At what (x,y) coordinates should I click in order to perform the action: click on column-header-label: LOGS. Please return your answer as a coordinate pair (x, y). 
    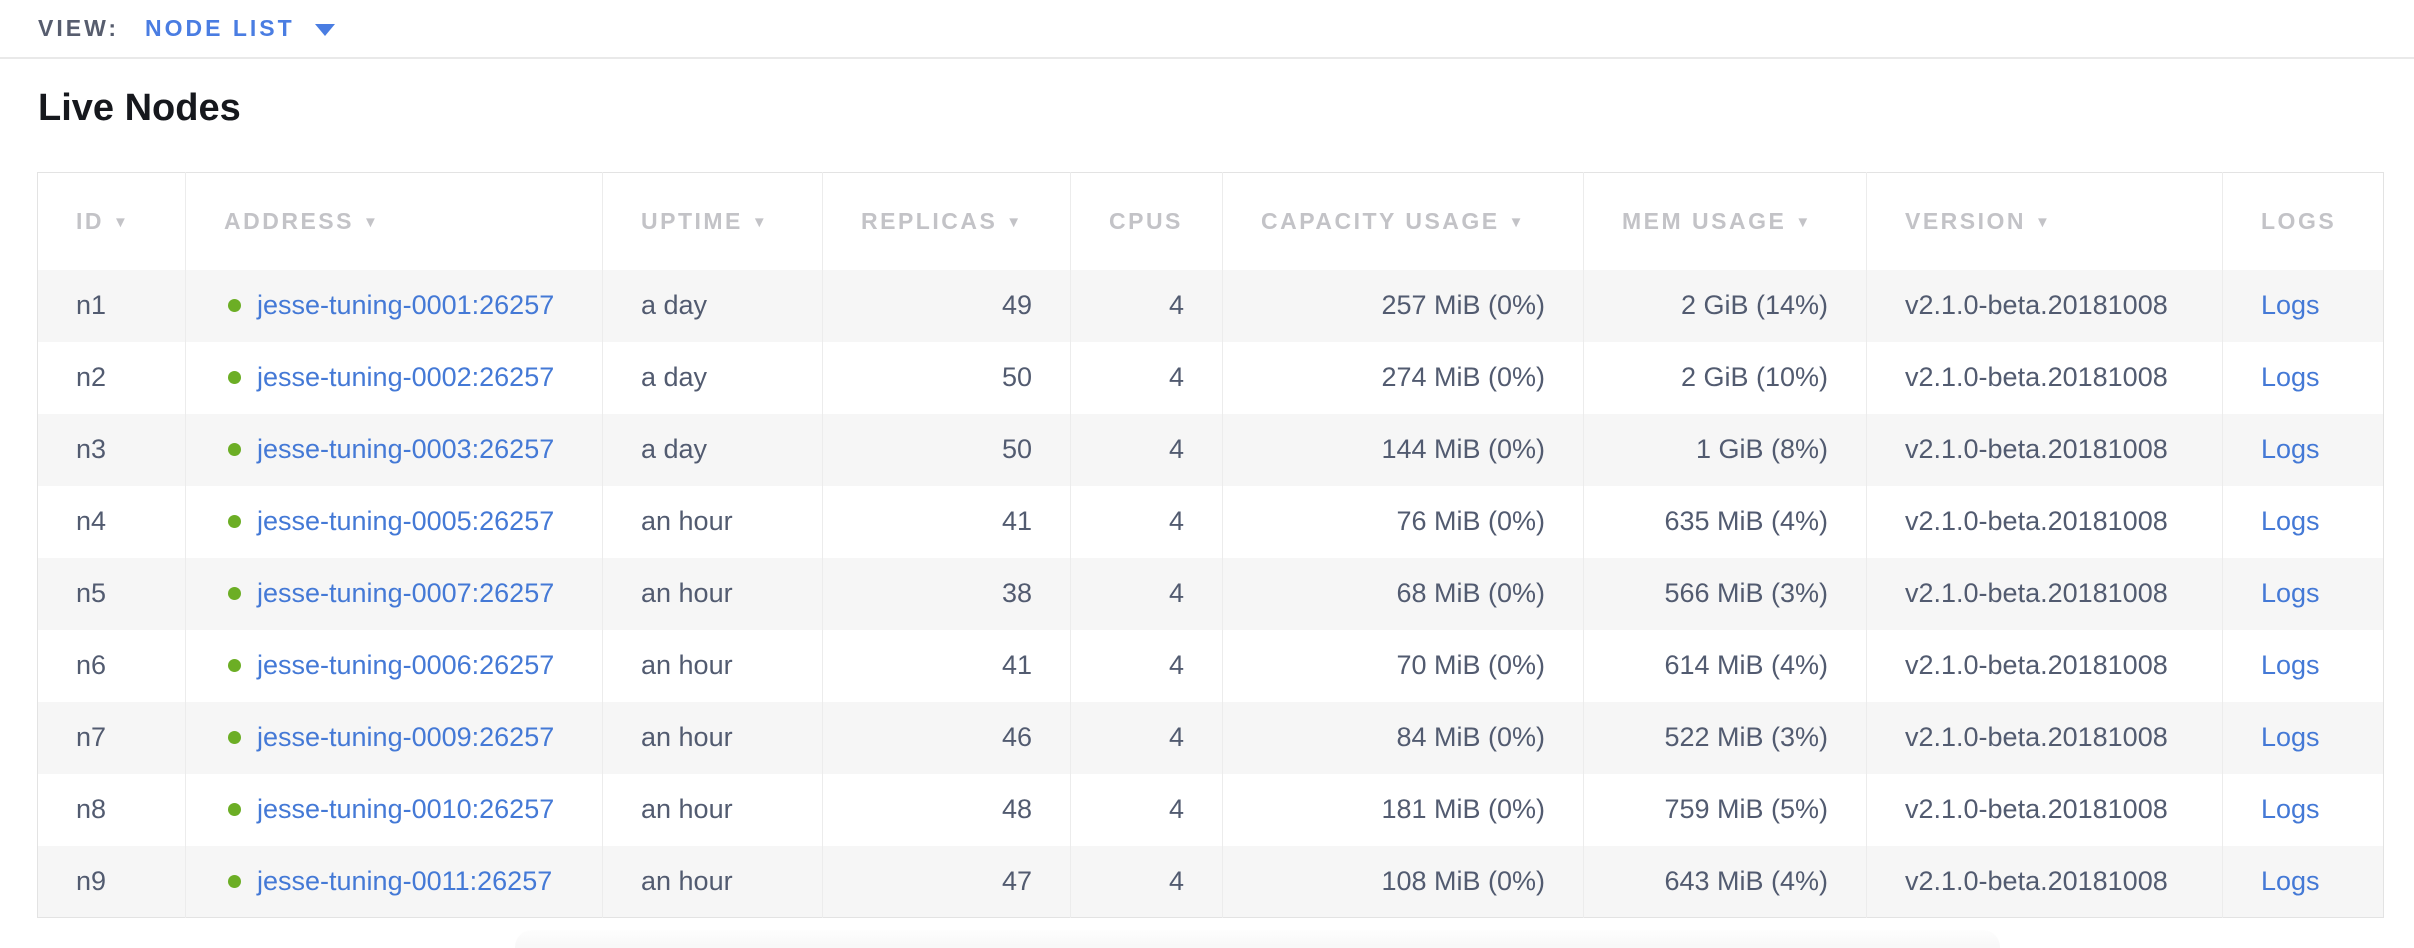
    Looking at the image, I should click on (2299, 220).